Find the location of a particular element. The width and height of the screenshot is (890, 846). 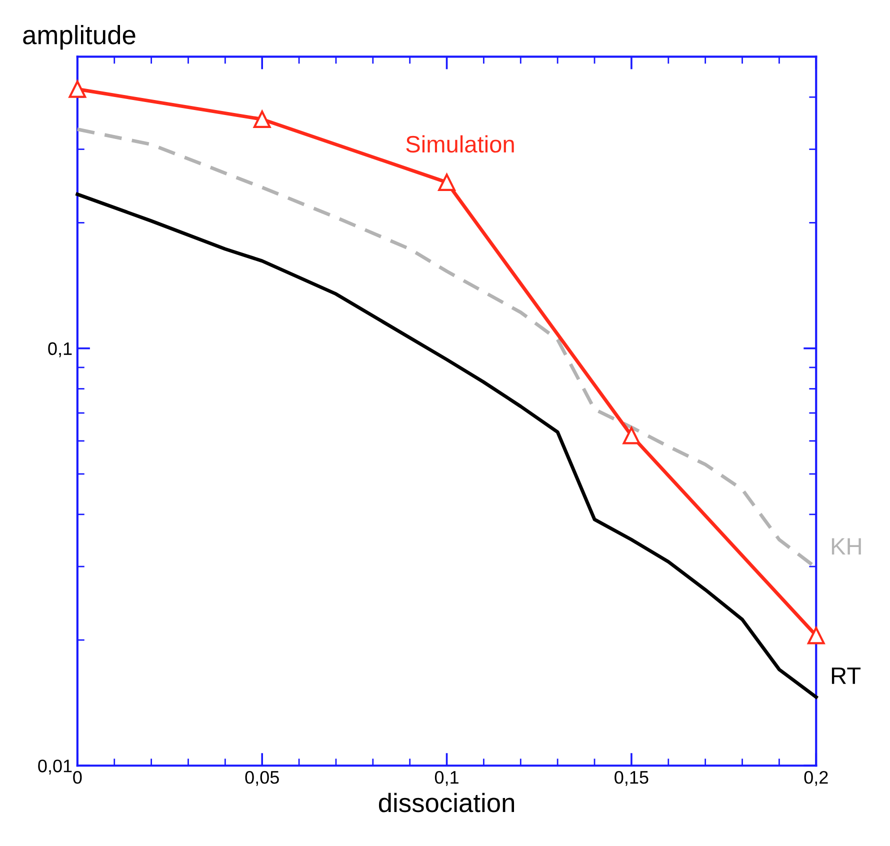

series-label: KH is located at coordinates (846, 546).